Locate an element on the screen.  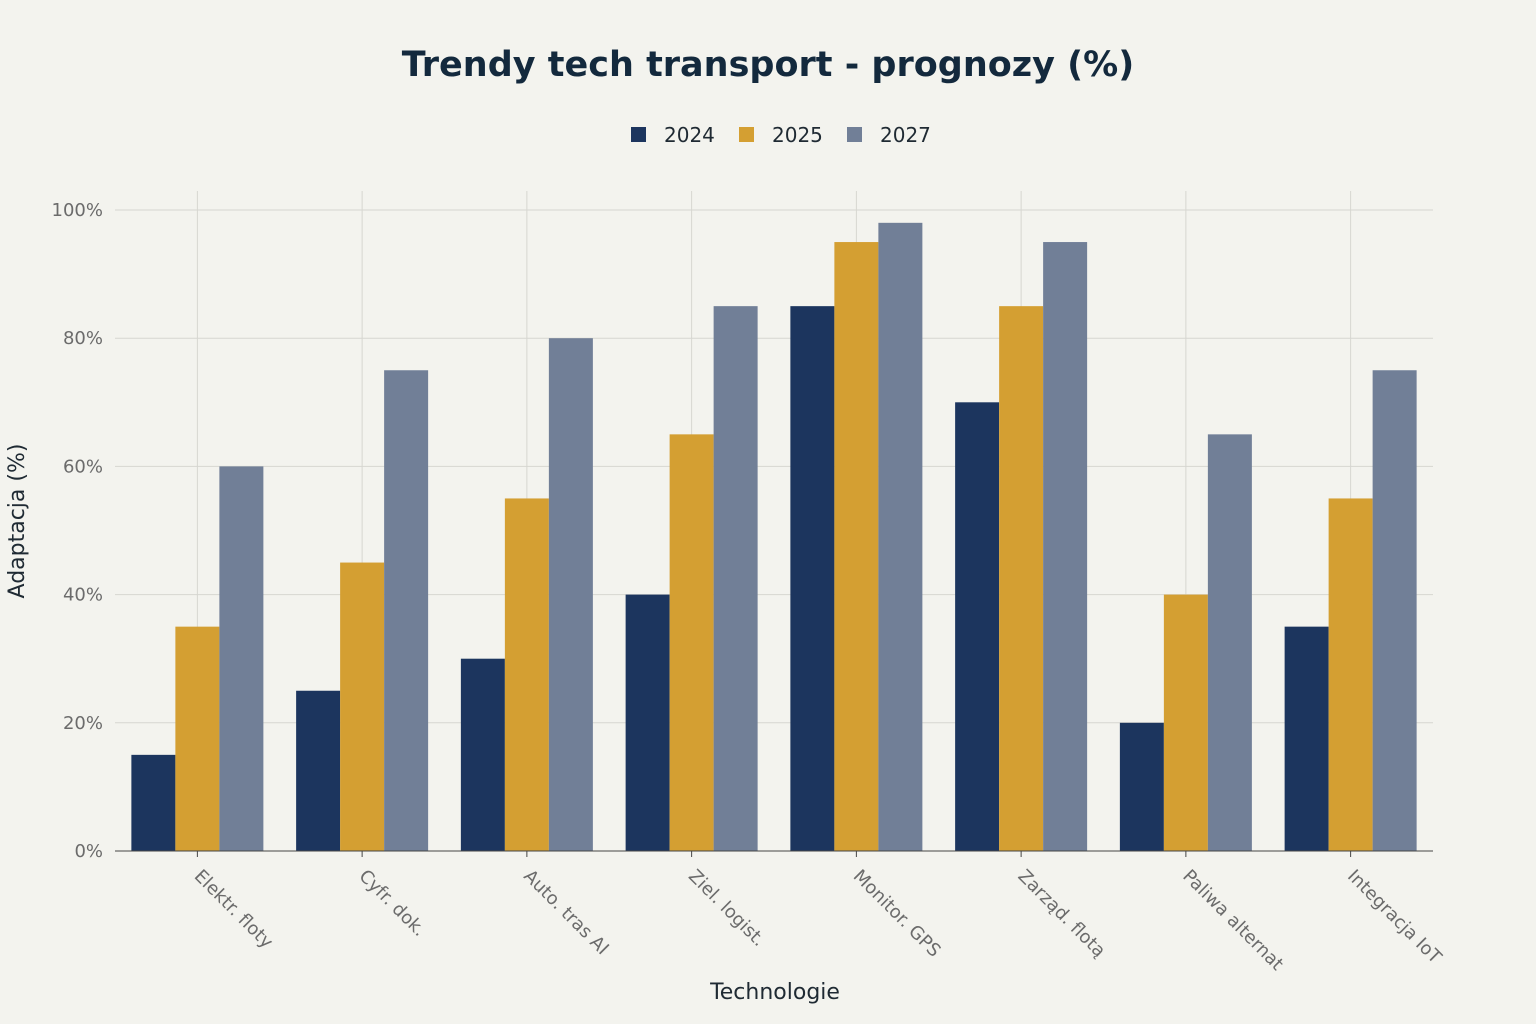
bar-paliwa-alternat-2025 is located at coordinates (1185, 722).